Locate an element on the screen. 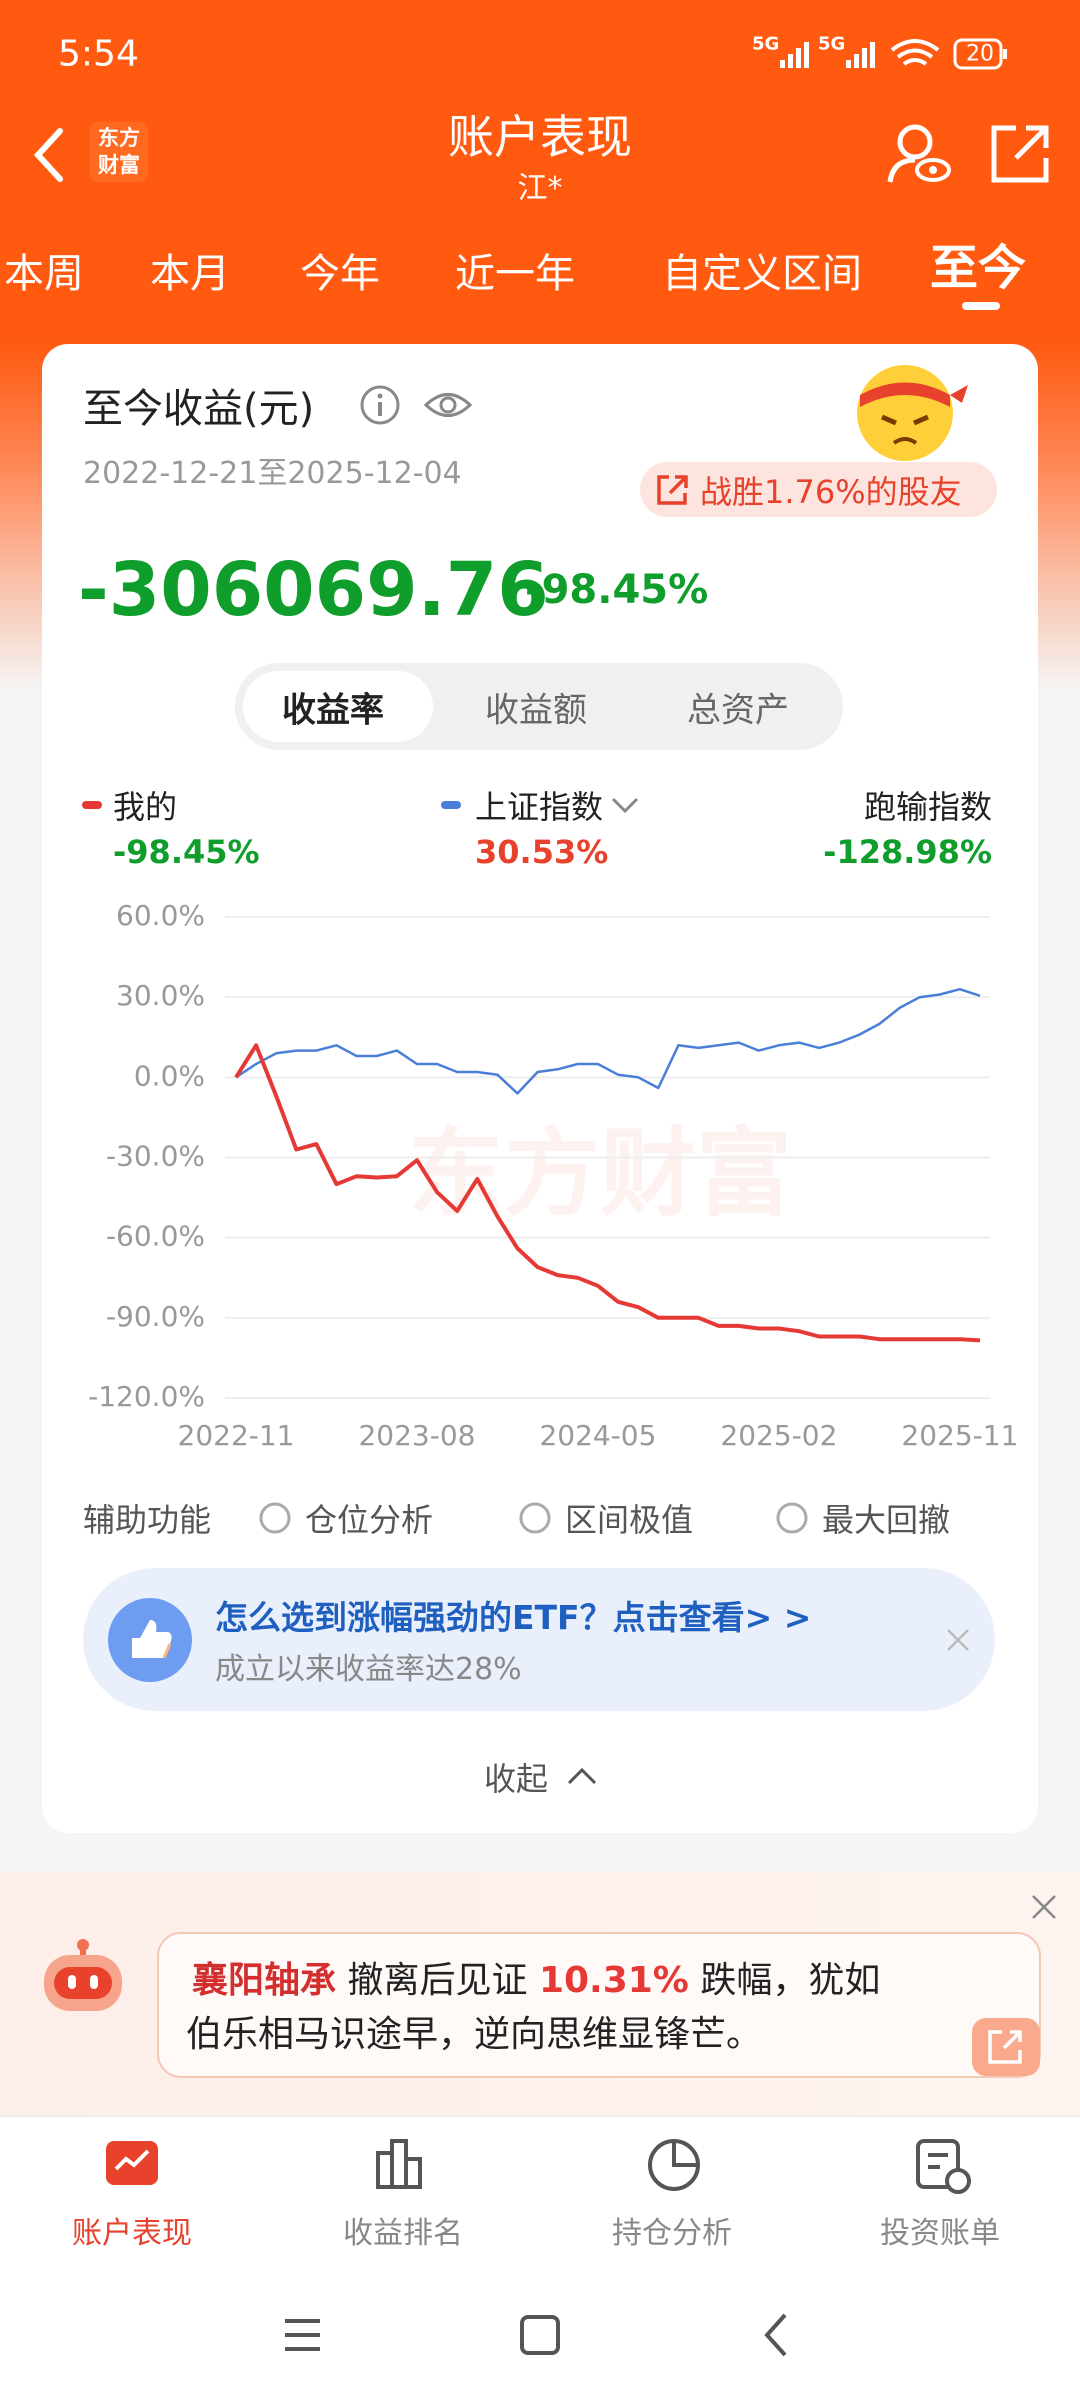 Image resolution: width=1080 pixels, height=2402 pixels. mascot is located at coordinates (912, 413).